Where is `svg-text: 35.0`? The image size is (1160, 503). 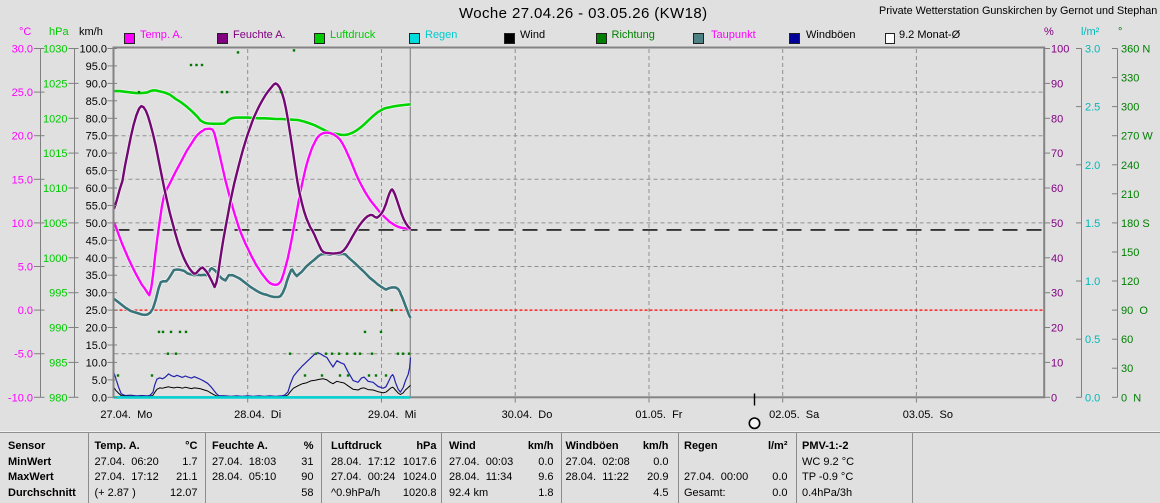 svg-text: 35.0 is located at coordinates (96, 276).